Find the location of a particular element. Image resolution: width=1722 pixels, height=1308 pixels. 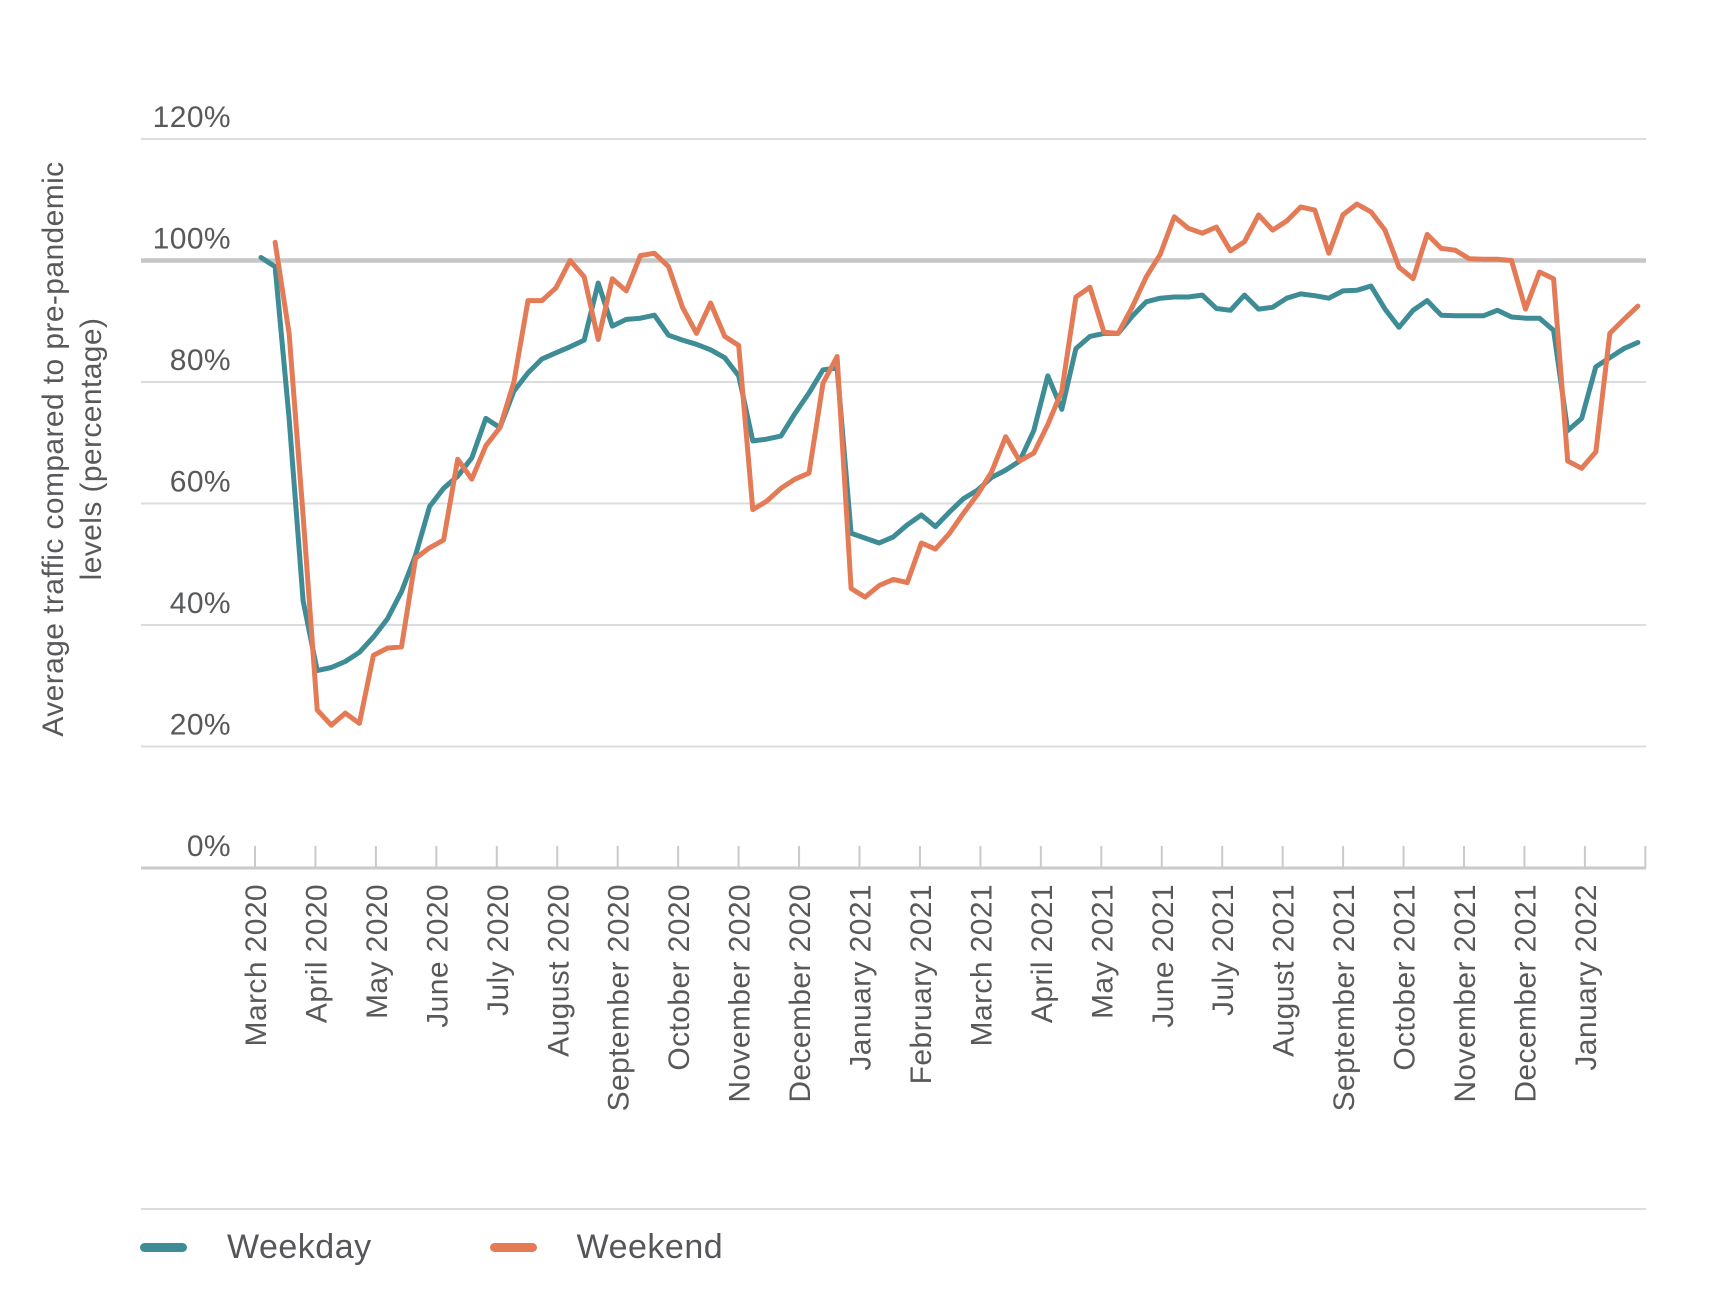

y-tick-label-120: 120% is located at coordinates (192, 117).